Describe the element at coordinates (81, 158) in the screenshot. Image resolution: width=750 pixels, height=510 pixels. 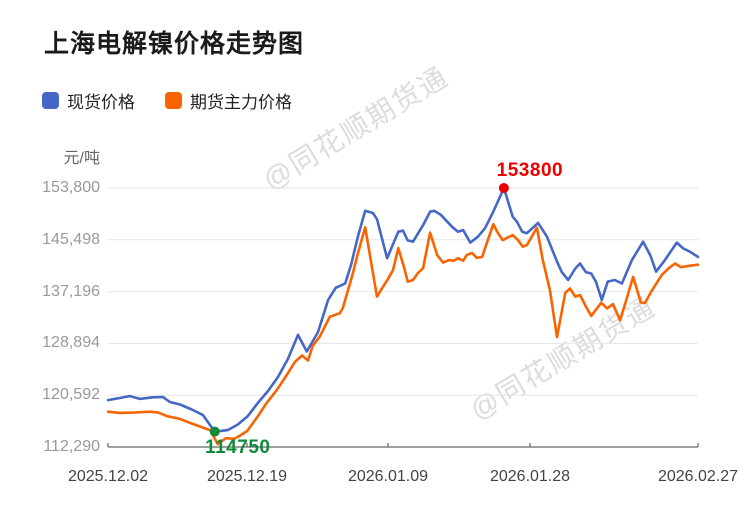
I see `y-axis-unit-label: 元/吨` at that location.